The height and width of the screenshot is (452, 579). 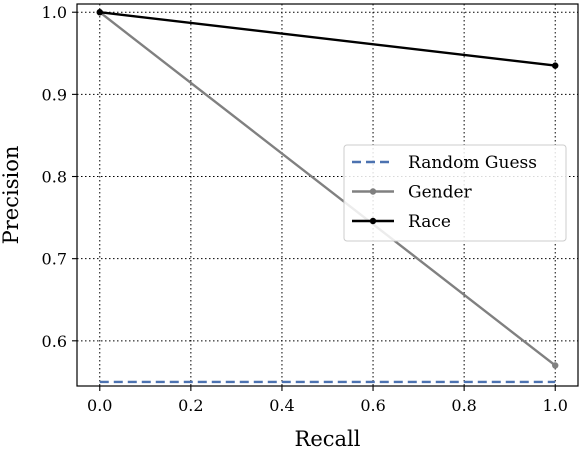 What do you see at coordinates (54, 341) in the screenshot?
I see `y-tick-label: 0.6` at bounding box center [54, 341].